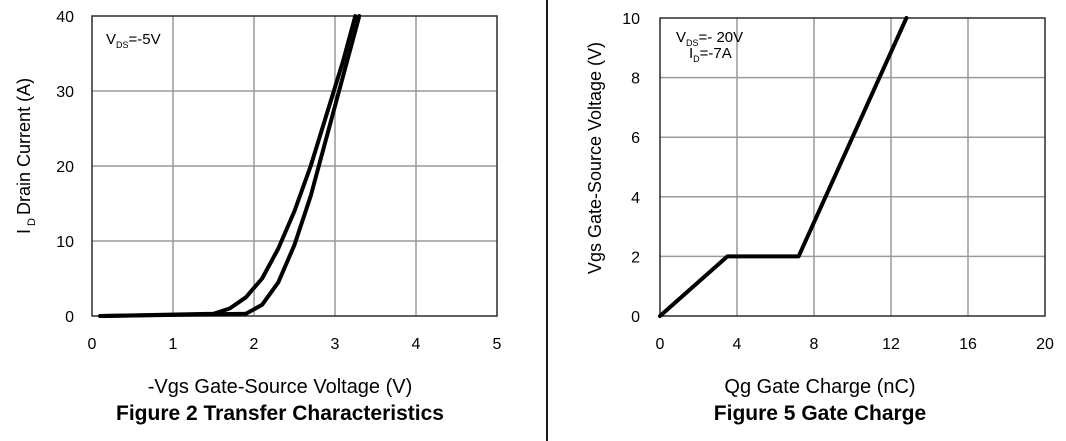  I want to click on chart1-y-tick-label: 40, so click(65, 17).